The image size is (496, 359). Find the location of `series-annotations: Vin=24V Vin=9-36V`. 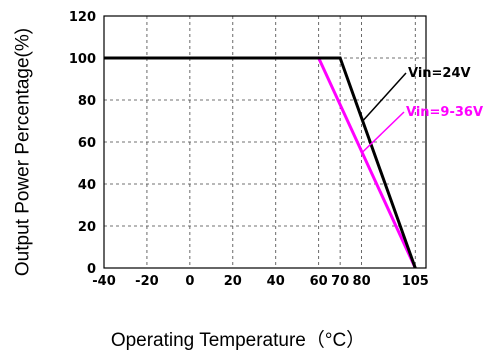

series-annotations: Vin=24V Vin=9-36V is located at coordinates (422, 110).